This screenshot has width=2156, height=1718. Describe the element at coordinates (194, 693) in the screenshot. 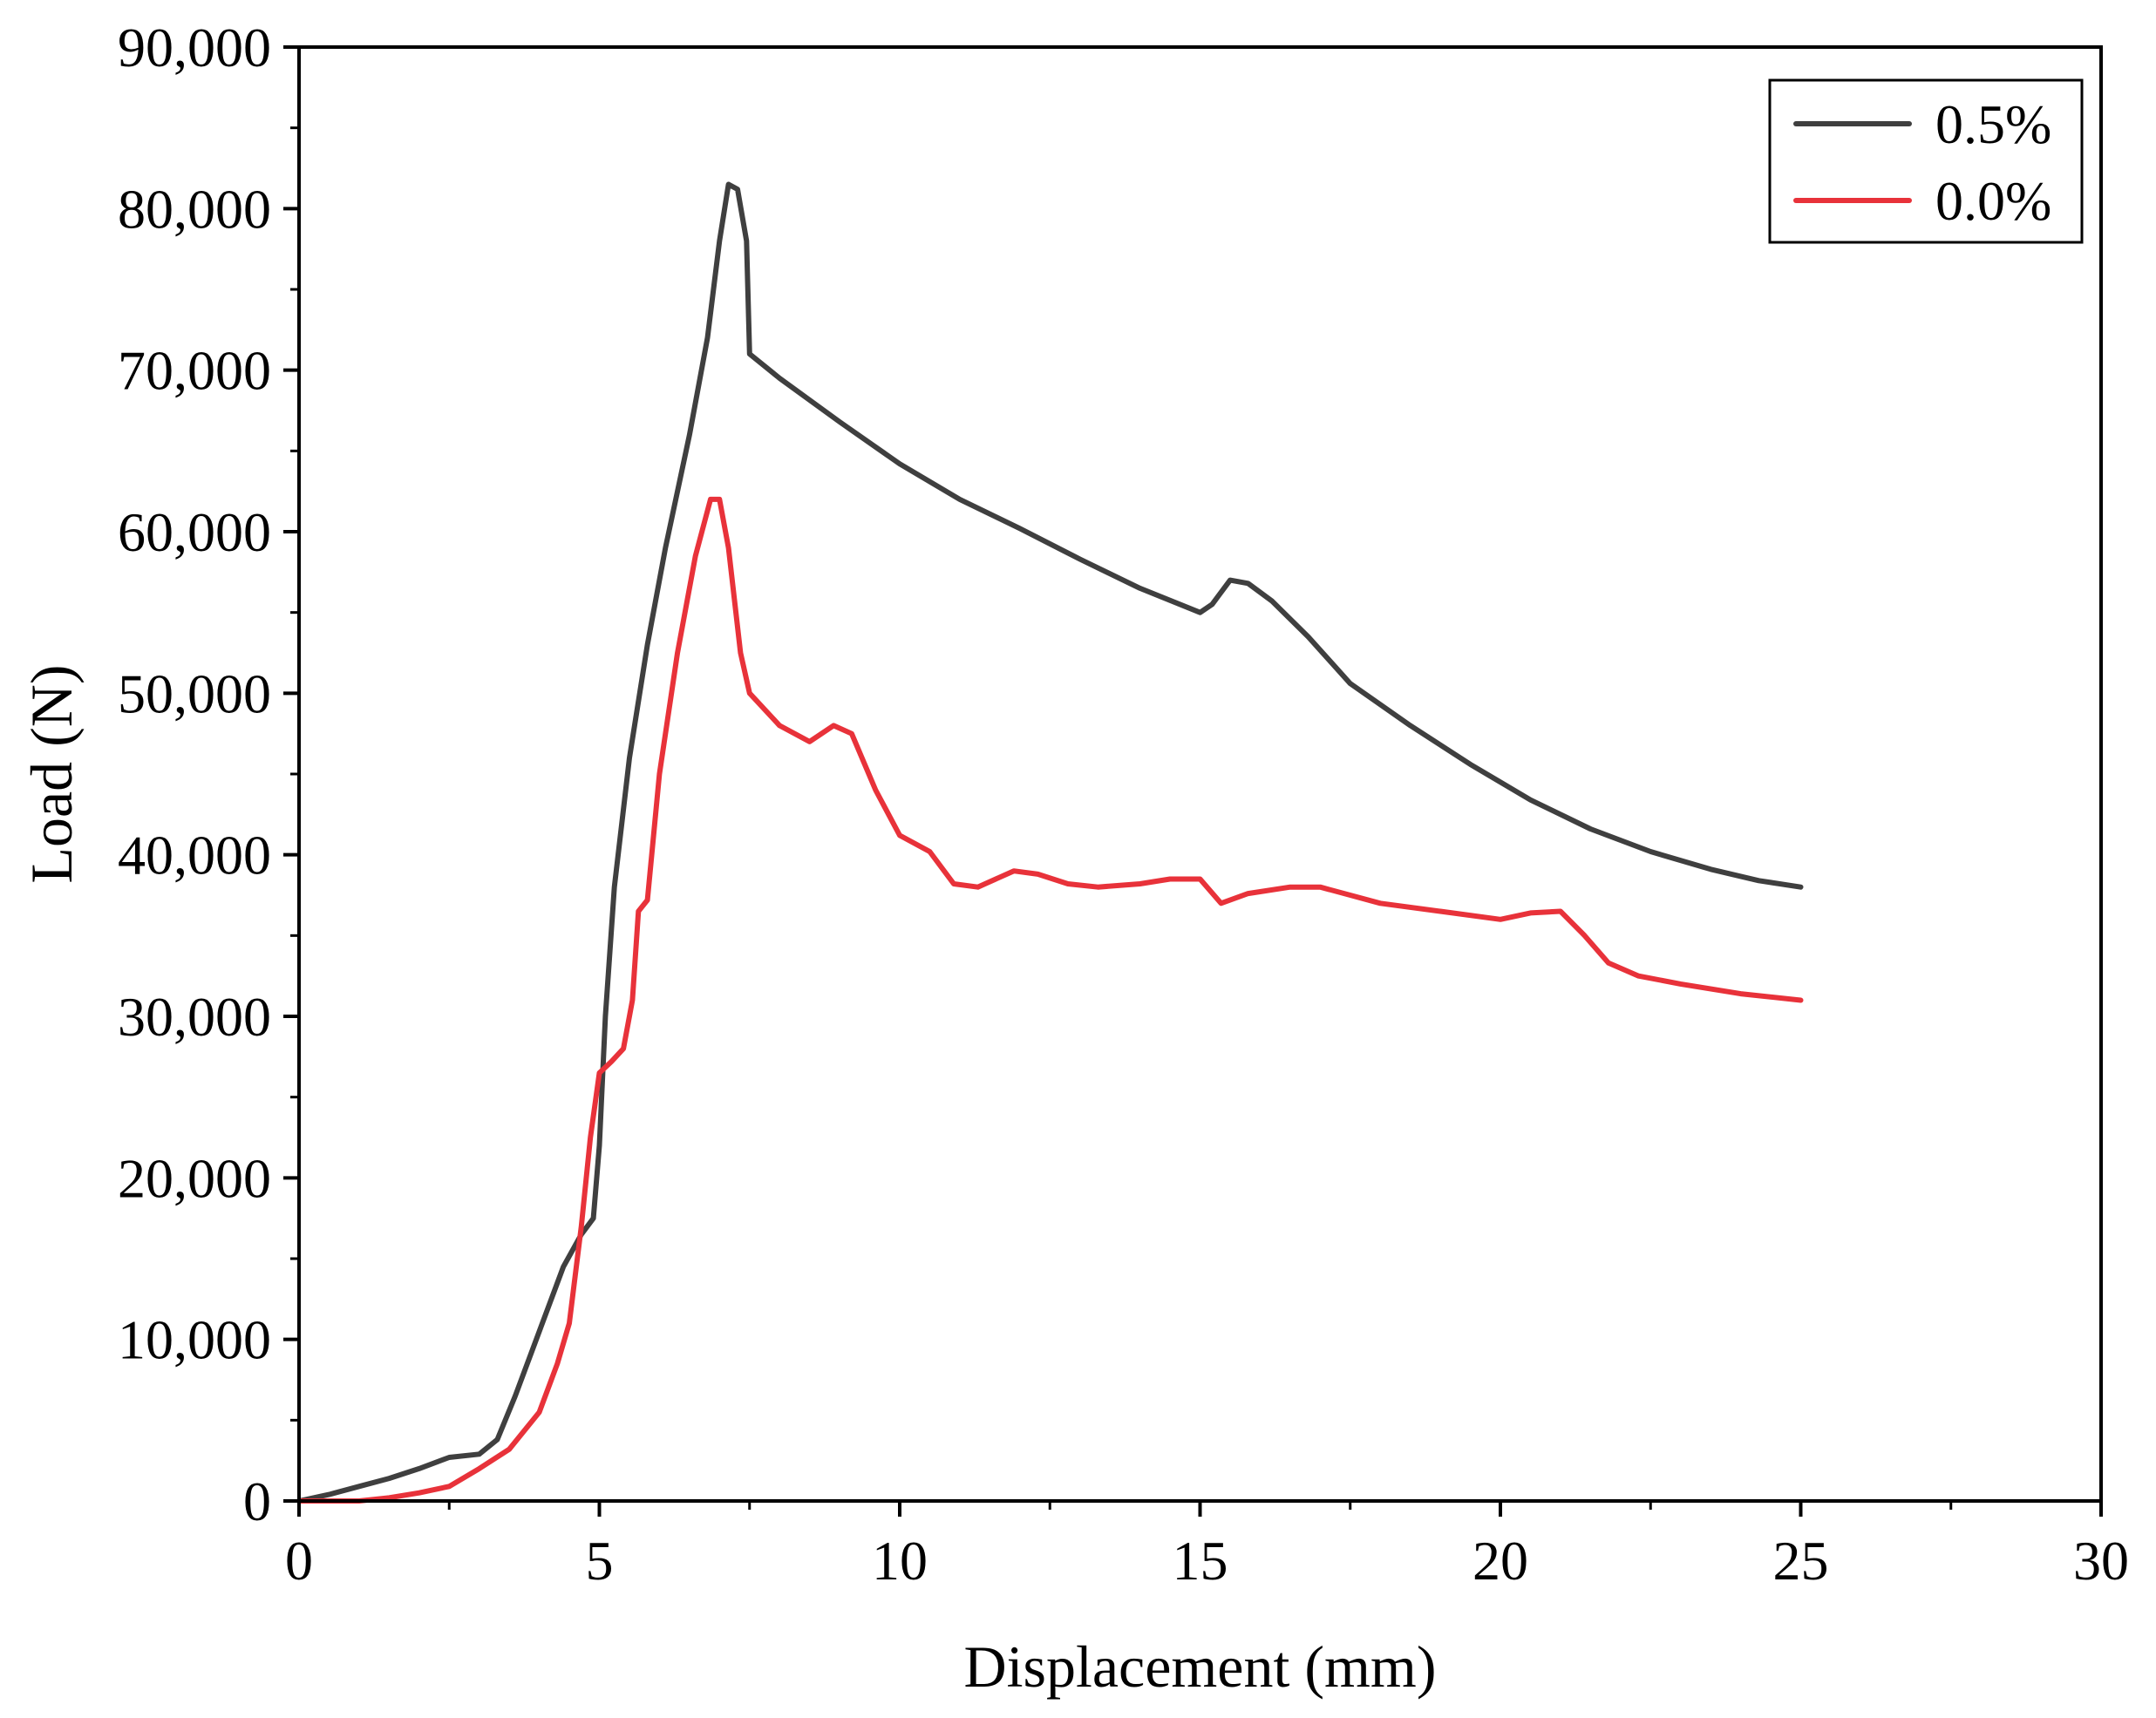

I see `y-tick-label: 50,000` at that location.